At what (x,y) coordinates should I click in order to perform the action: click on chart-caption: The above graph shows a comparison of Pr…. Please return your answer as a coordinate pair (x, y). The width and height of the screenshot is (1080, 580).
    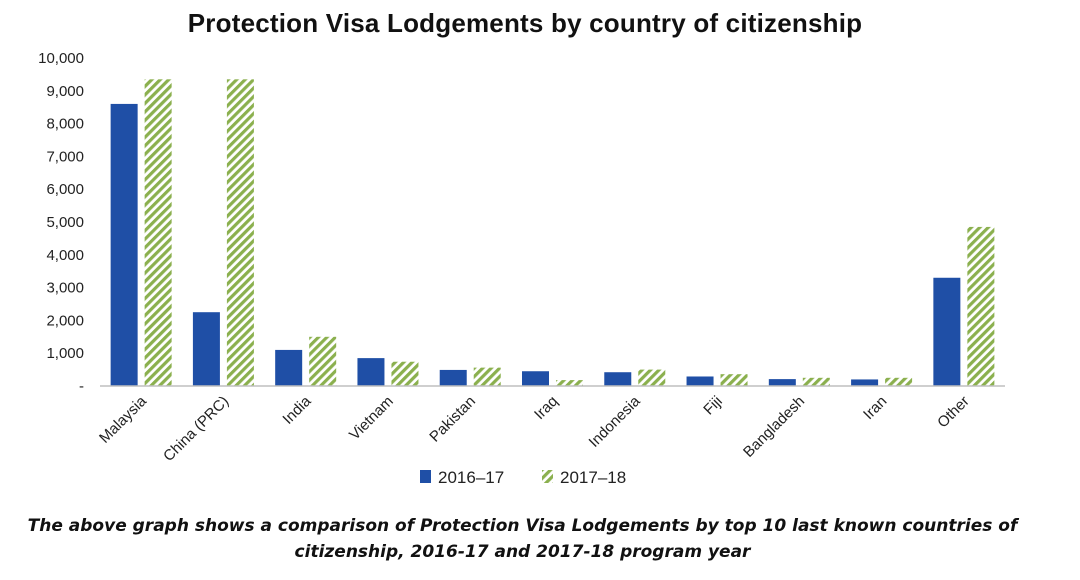
    Looking at the image, I should click on (522, 539).